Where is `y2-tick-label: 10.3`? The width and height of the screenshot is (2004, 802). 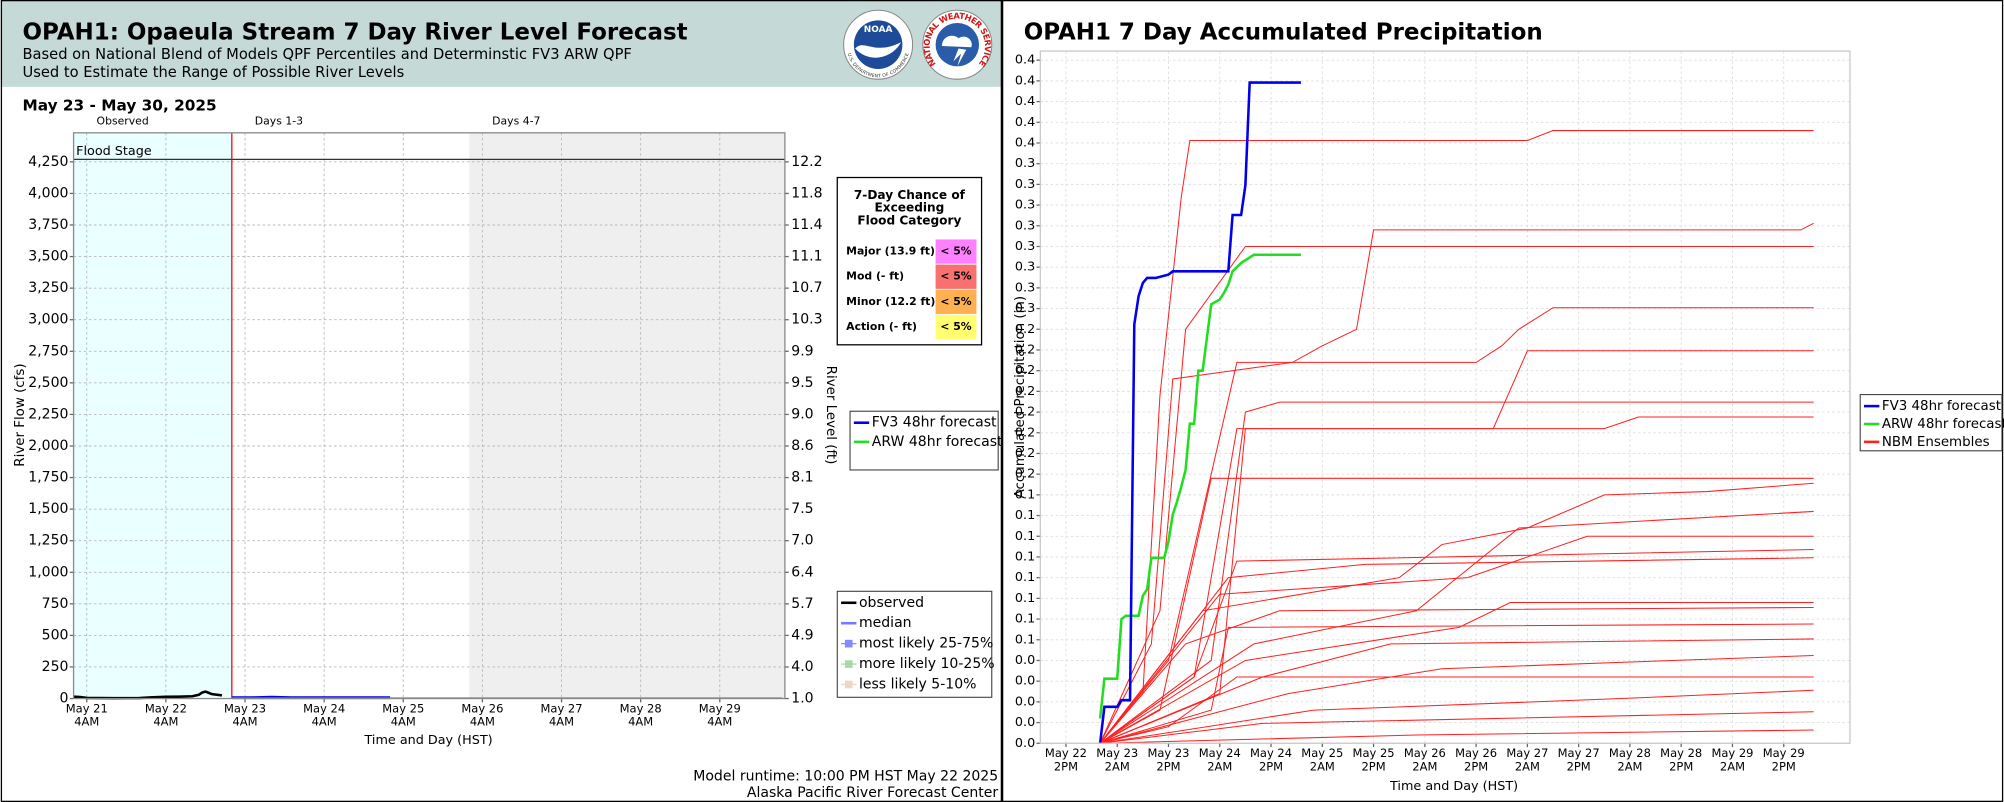
y2-tick-label: 10.3 is located at coordinates (806, 320).